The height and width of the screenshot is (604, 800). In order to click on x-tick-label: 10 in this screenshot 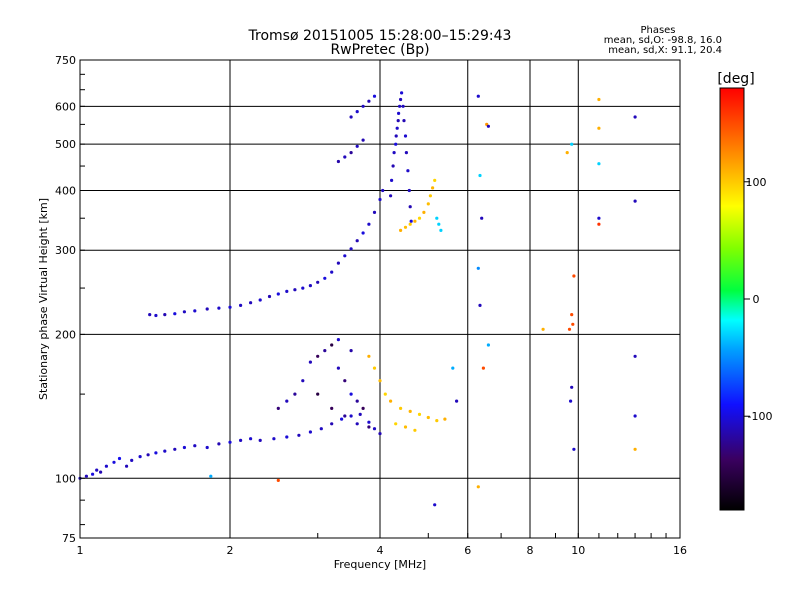, I will do `click(578, 550)`.